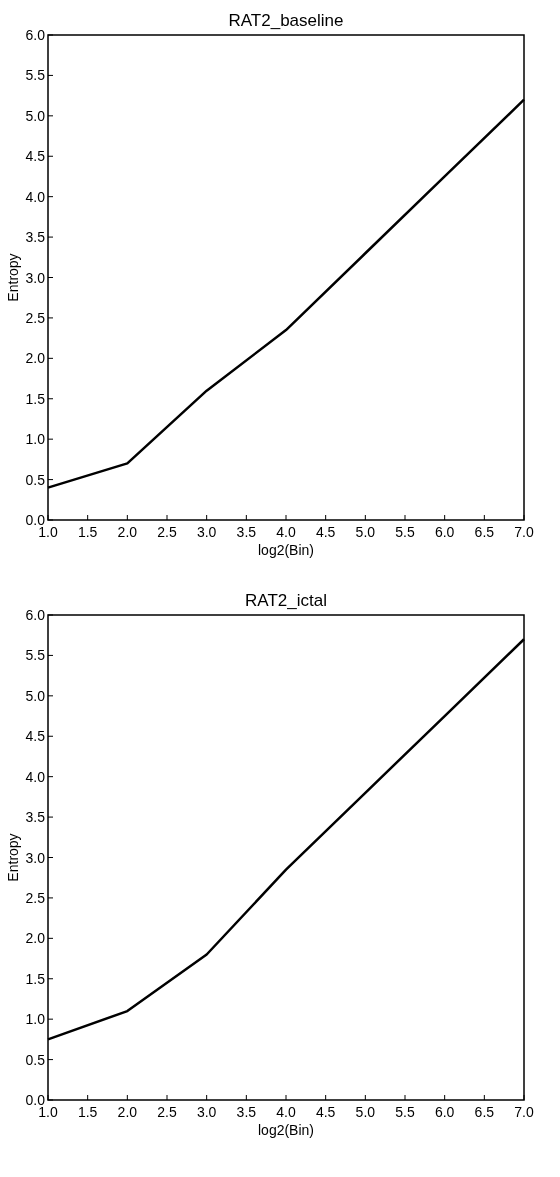  I want to click on chart-title: RAT2_baseline, so click(286, 20).